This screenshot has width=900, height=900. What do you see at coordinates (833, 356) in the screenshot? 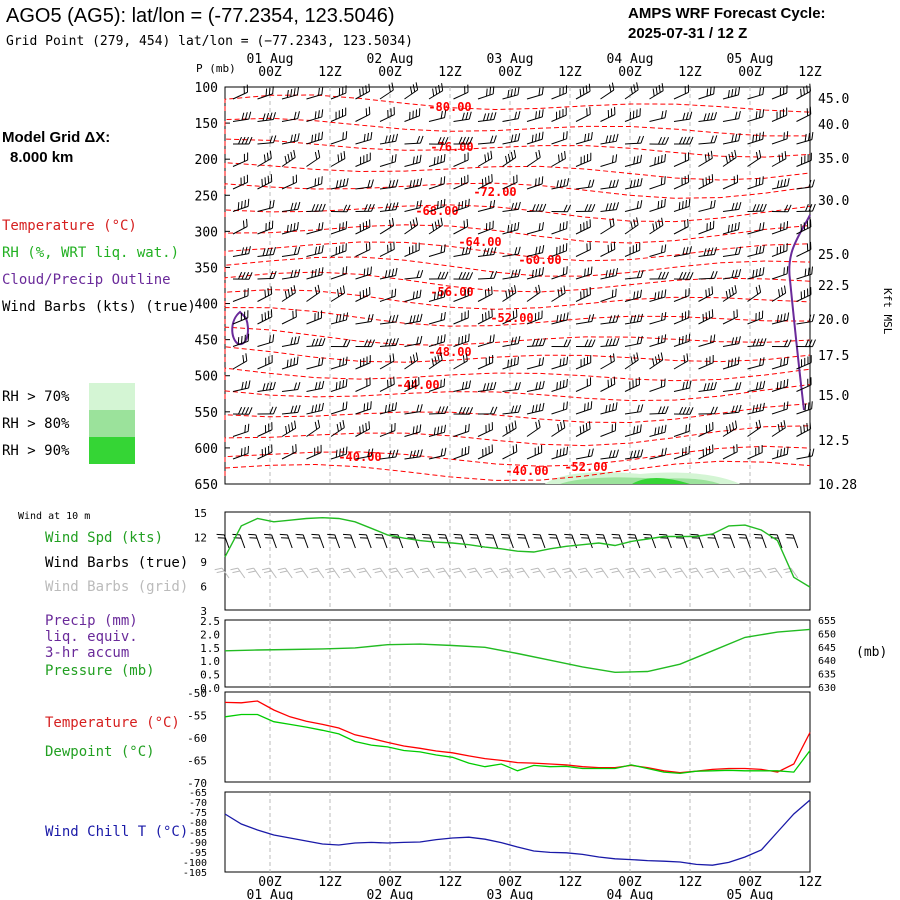
I see `kft-tick-7: 17.5` at bounding box center [833, 356].